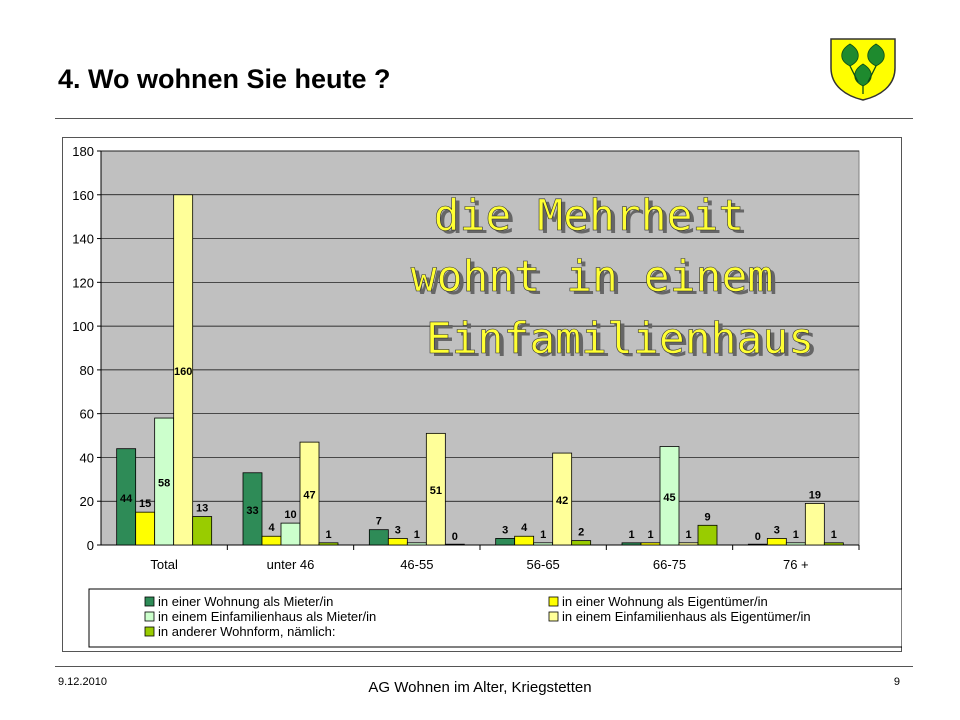  What do you see at coordinates (480, 687) in the screenshot?
I see `footer-title: AG Wohnen im Alter, Kriegstetten` at bounding box center [480, 687].